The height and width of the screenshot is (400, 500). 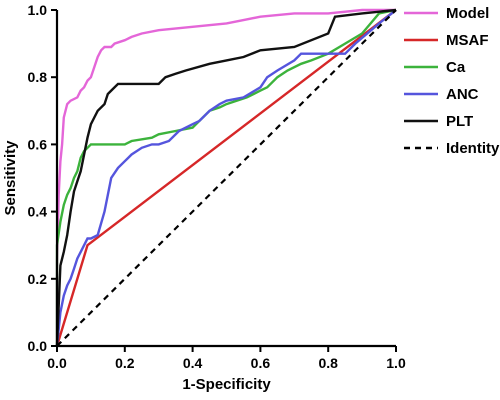 I want to click on legend-label: Model, so click(x=467, y=13).